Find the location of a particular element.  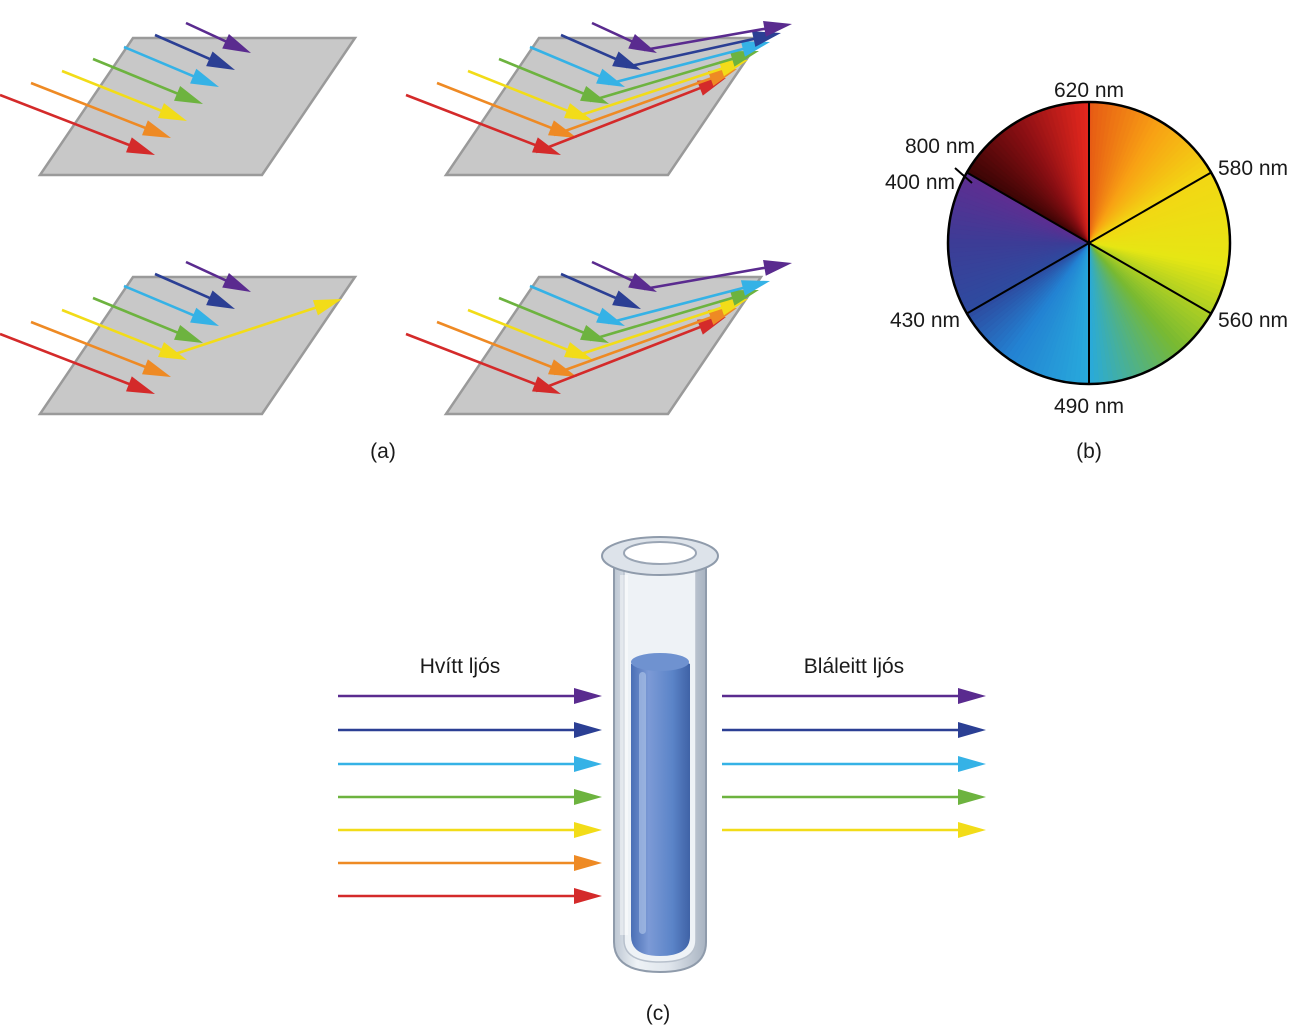

incoming-violet-arrow-head is located at coordinates (588, 696).